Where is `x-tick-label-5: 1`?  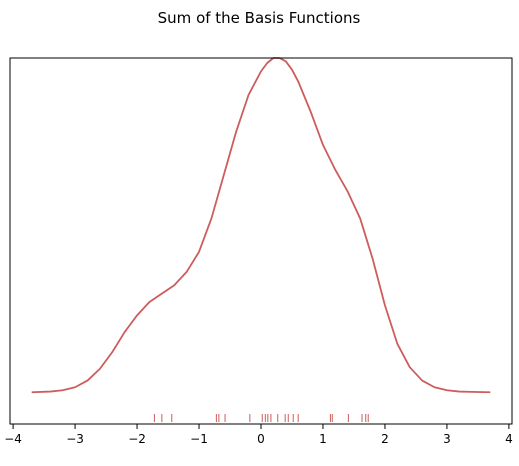
x-tick-label-5: 1 is located at coordinates (323, 439).